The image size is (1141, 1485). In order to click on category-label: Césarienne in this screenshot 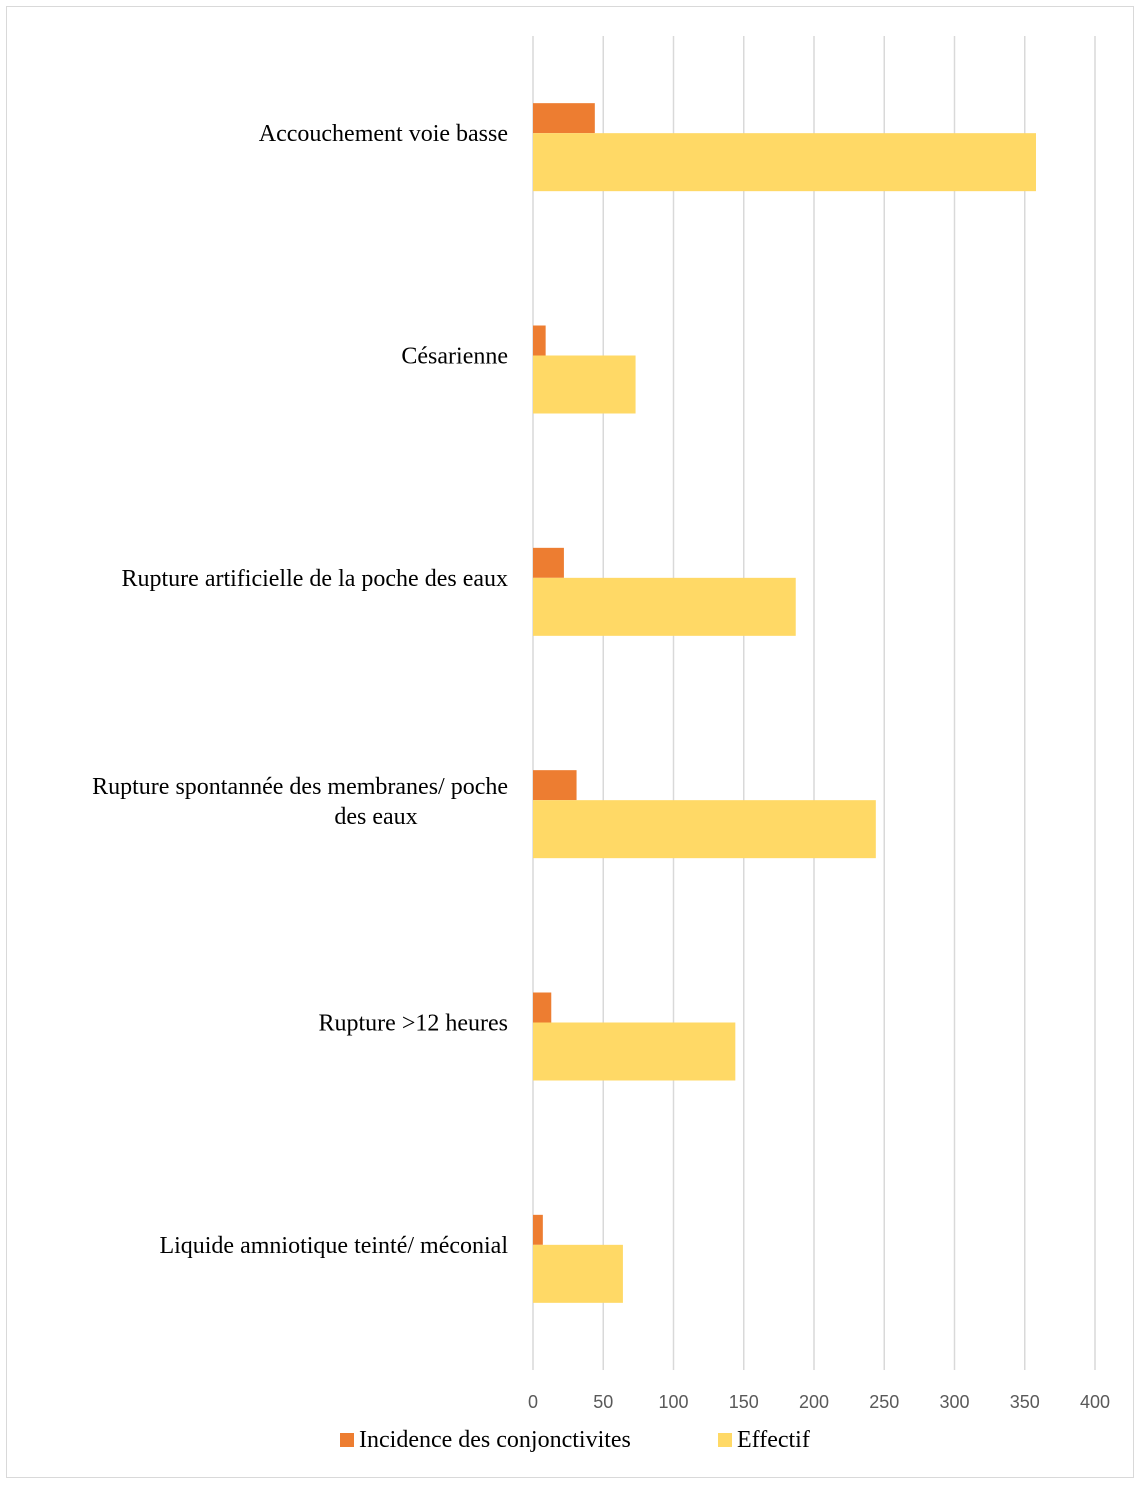, I will do `click(454, 357)`.